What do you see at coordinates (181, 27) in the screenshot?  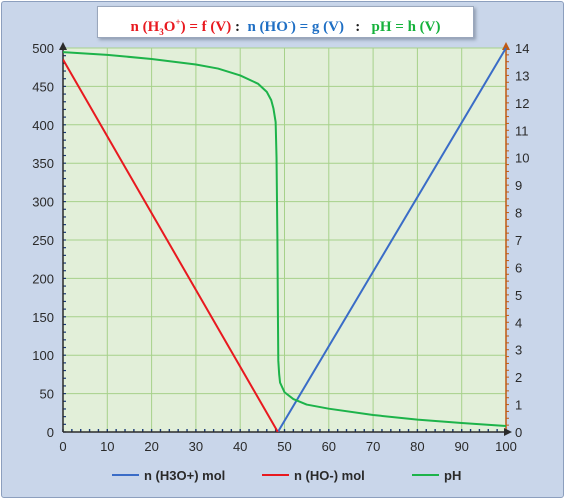 I see `title-h3o-part: n (H3O+) = f (V)` at bounding box center [181, 27].